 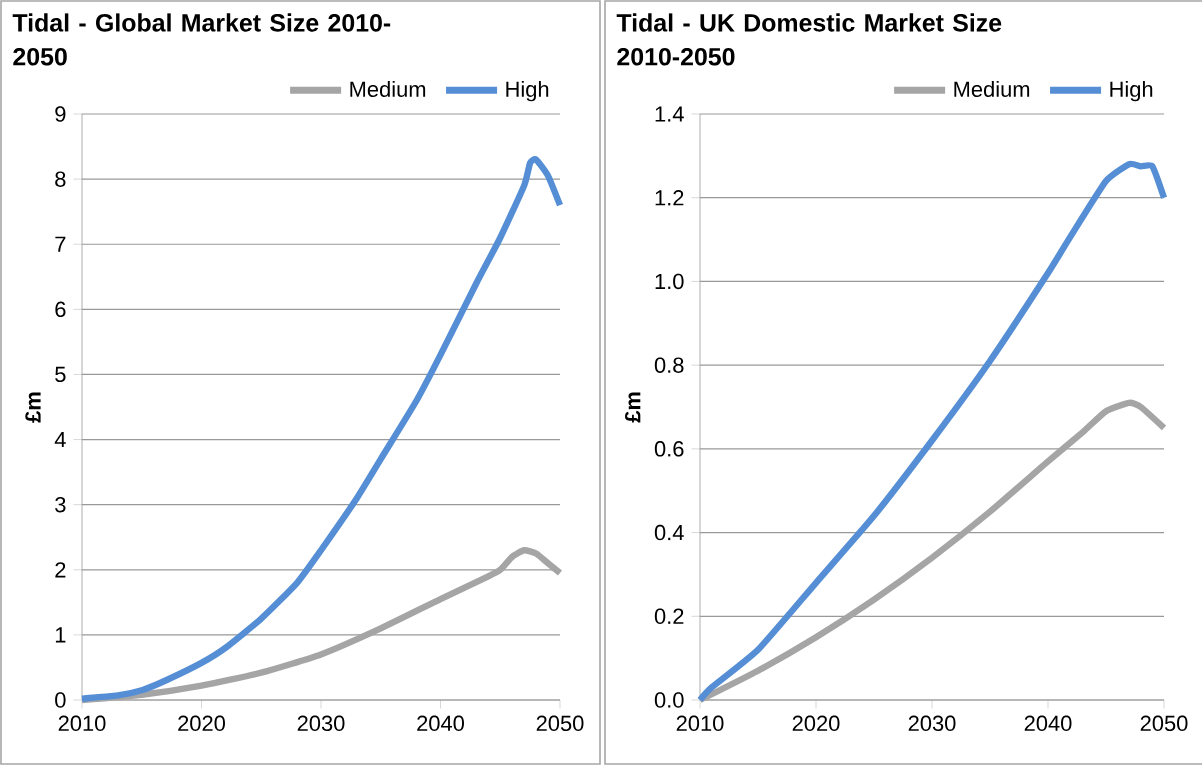 I want to click on y-tick-label: 0.0, so click(x=669, y=700).